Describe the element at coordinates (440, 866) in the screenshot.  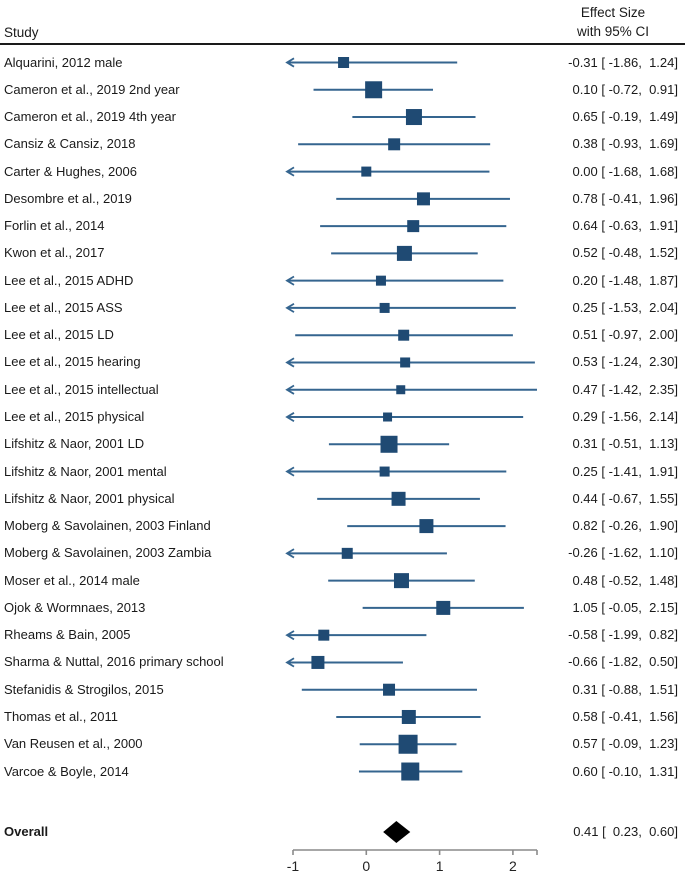
I see `x-axis-tick-label: 1` at that location.